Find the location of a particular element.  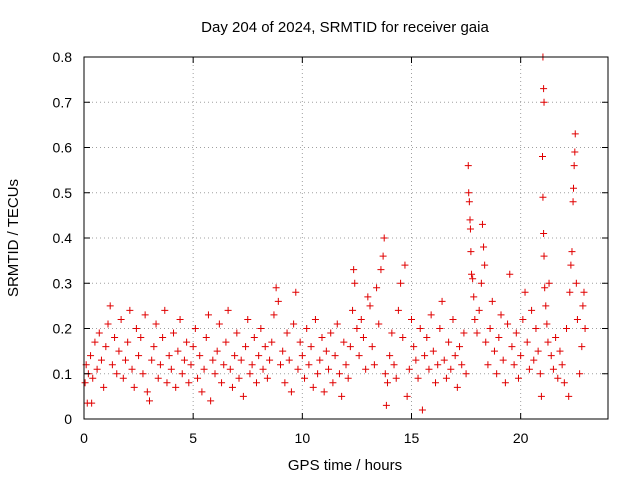

y-tick-label: 0.6 is located at coordinates (63, 148).